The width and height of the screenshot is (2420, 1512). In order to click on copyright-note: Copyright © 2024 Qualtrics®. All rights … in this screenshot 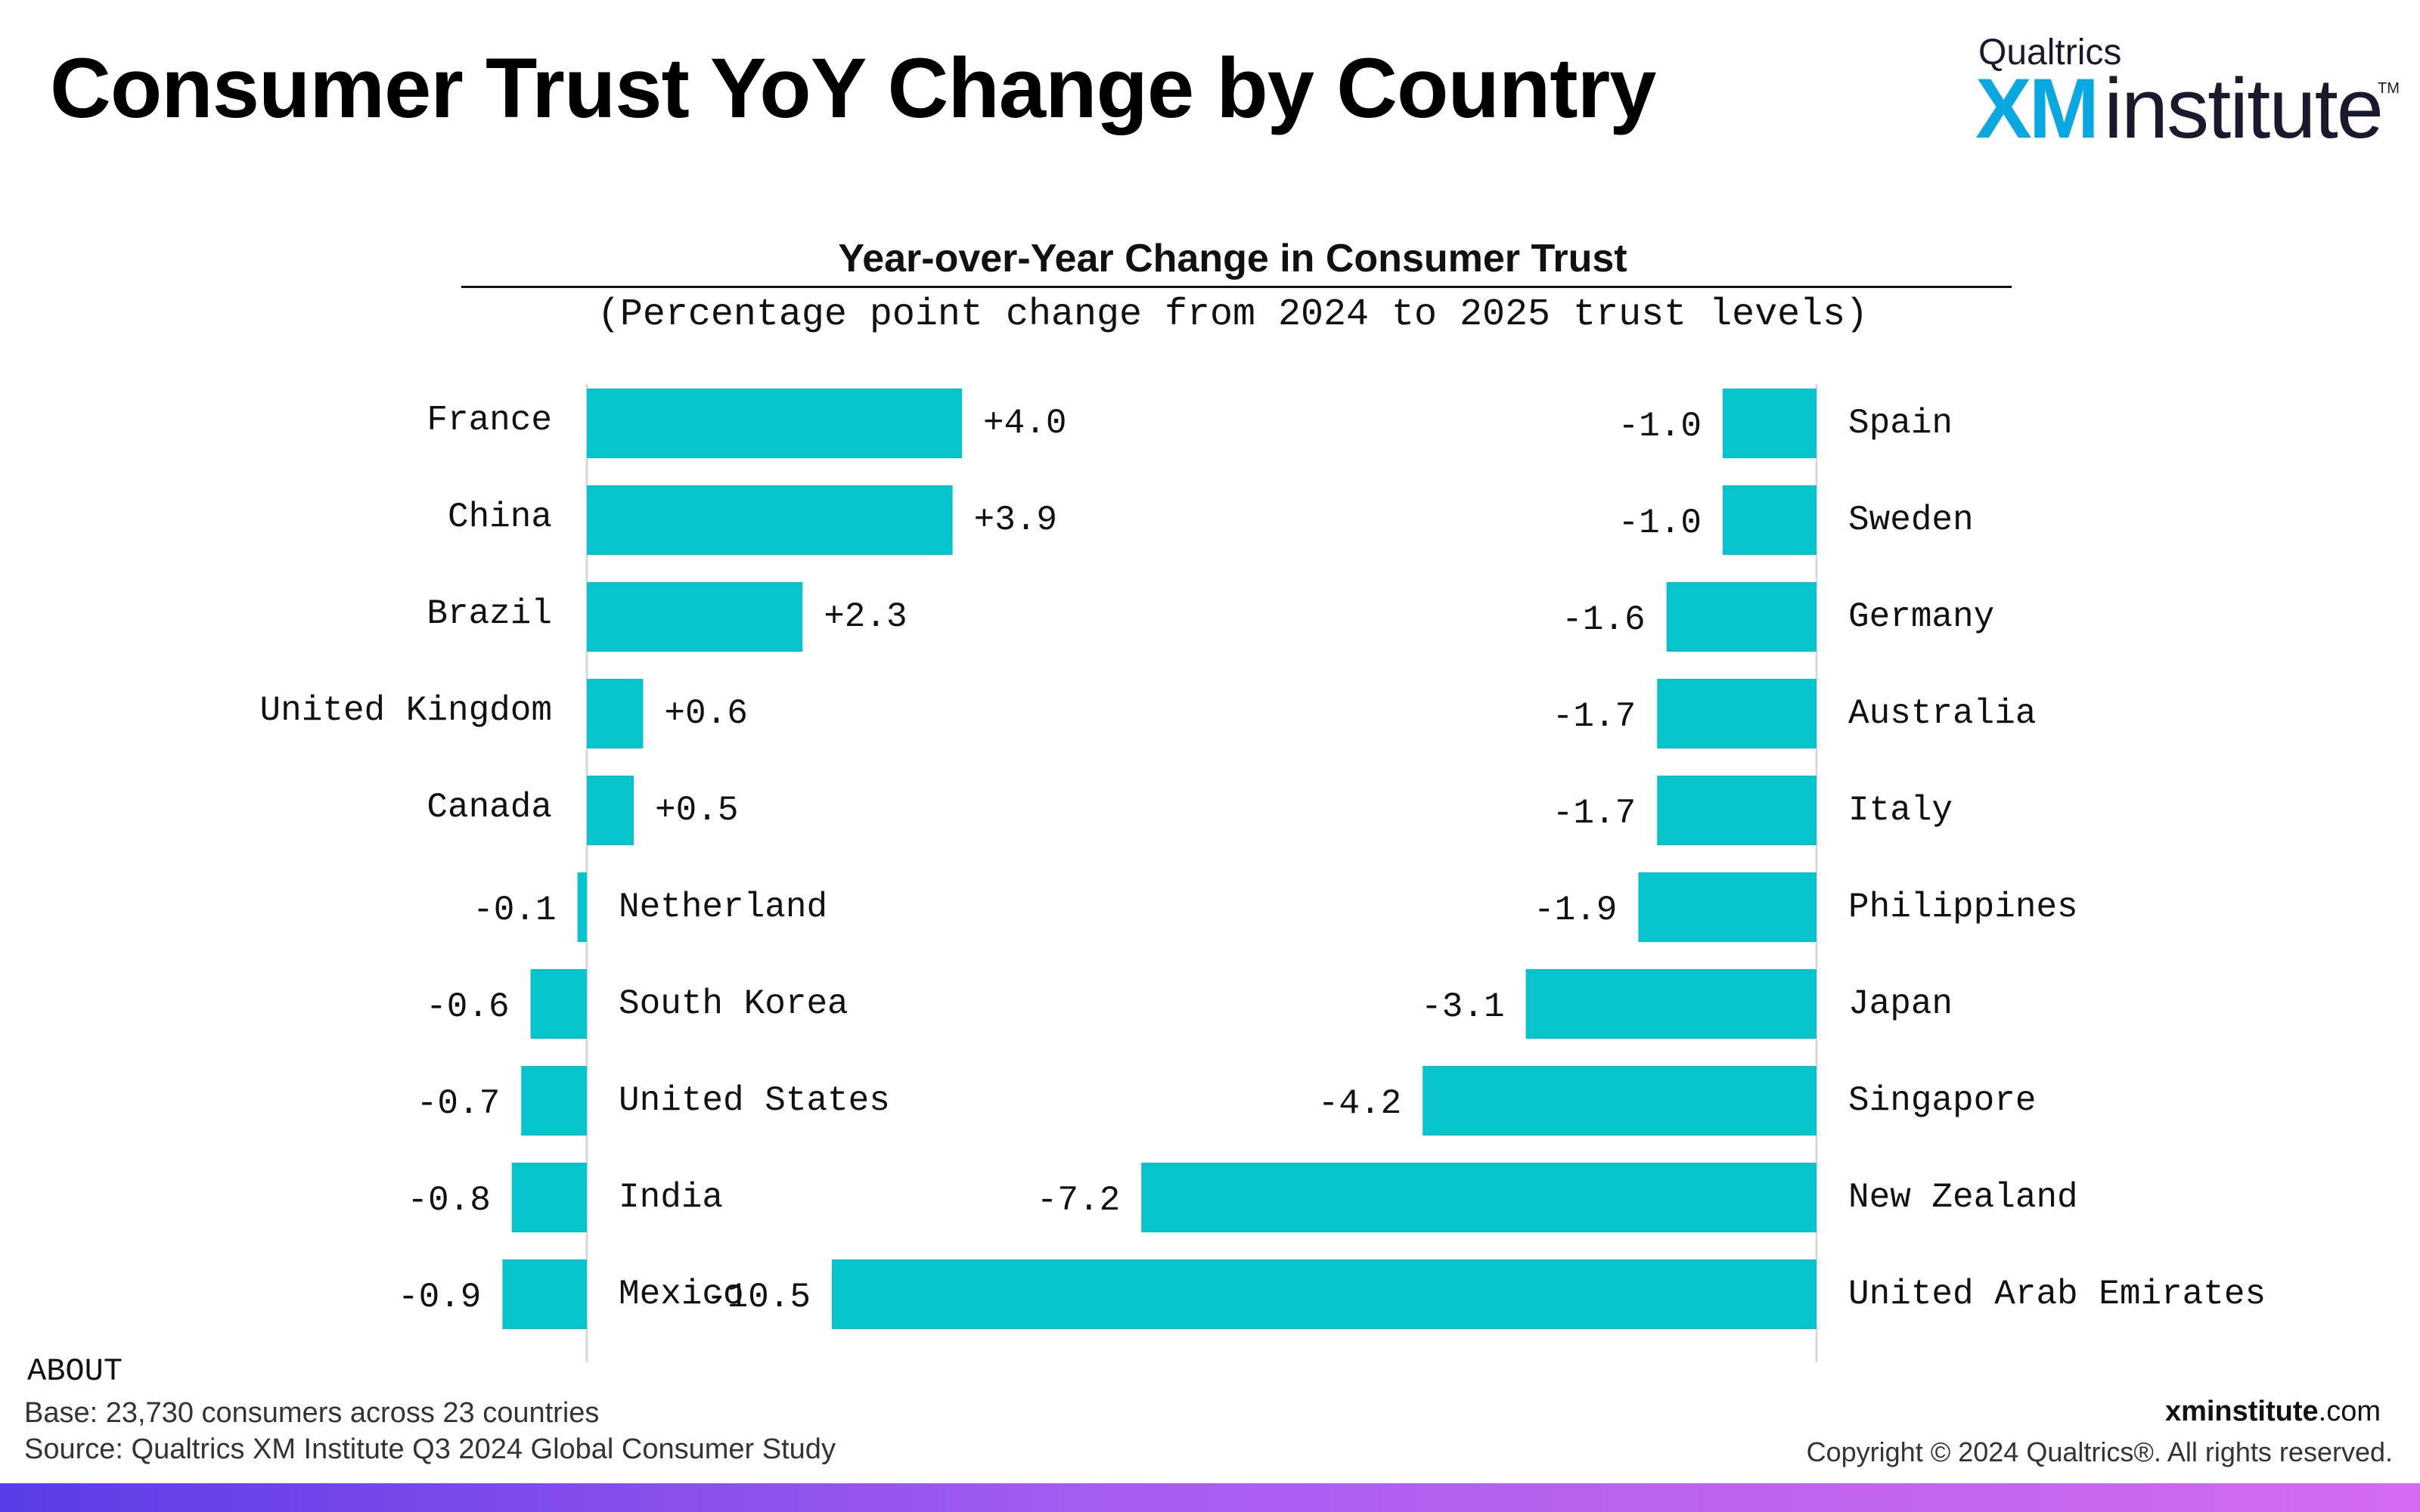, I will do `click(2099, 1452)`.